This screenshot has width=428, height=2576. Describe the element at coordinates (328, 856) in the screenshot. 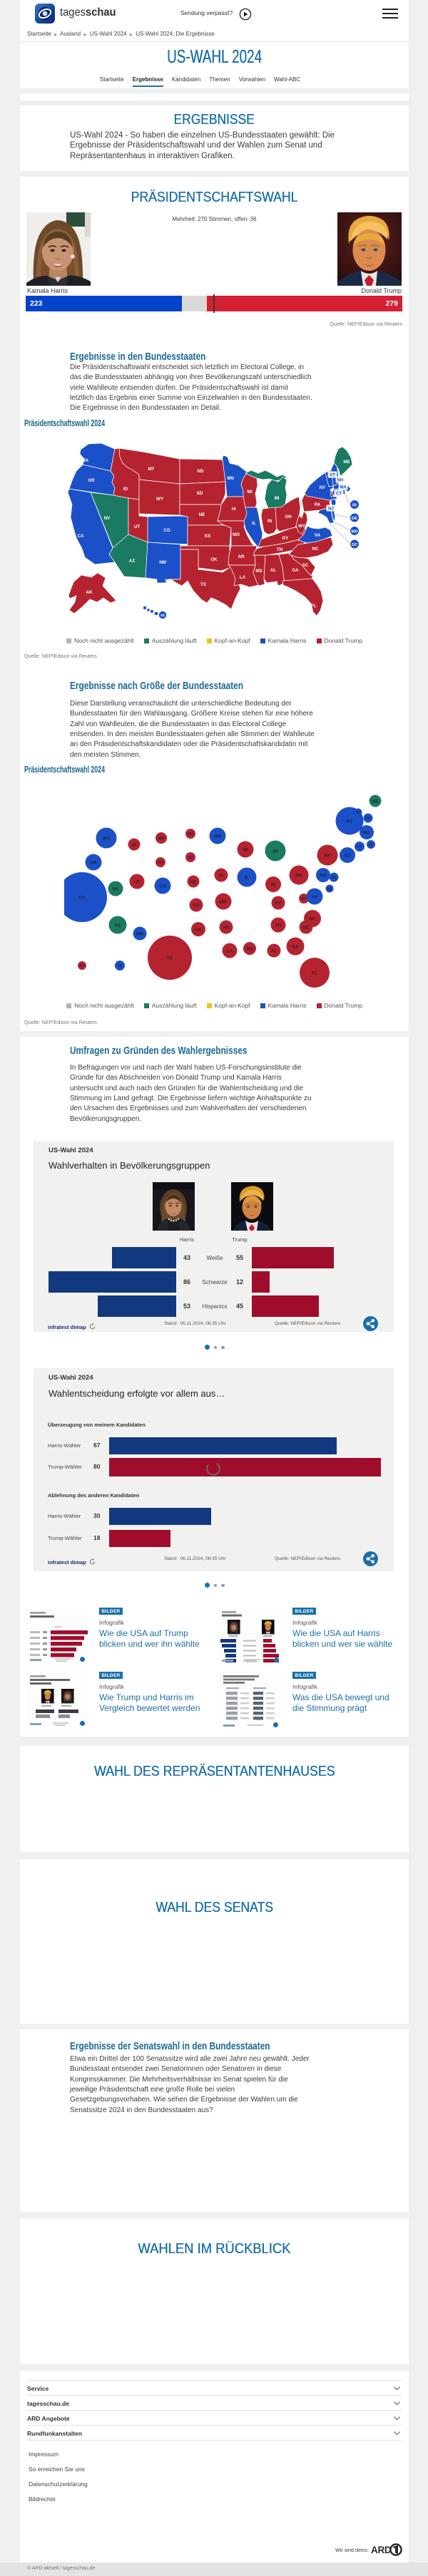

I see `svg-text: PA` at that location.